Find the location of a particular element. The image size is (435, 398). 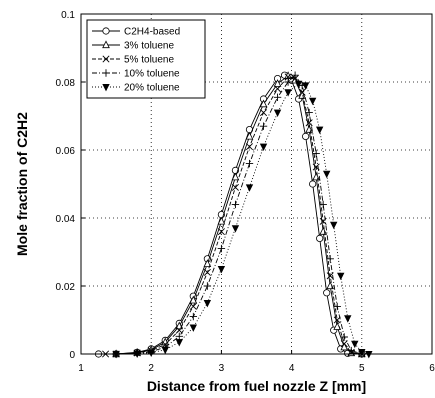

y-tick-label: 0.08 is located at coordinates (66, 83).